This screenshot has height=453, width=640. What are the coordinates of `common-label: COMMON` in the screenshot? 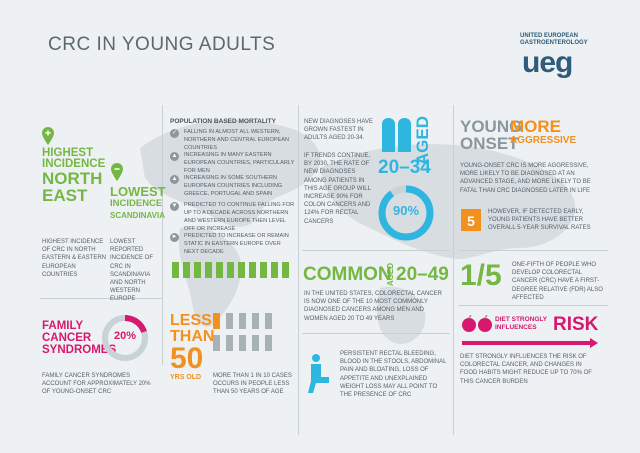 It's located at (347, 274).